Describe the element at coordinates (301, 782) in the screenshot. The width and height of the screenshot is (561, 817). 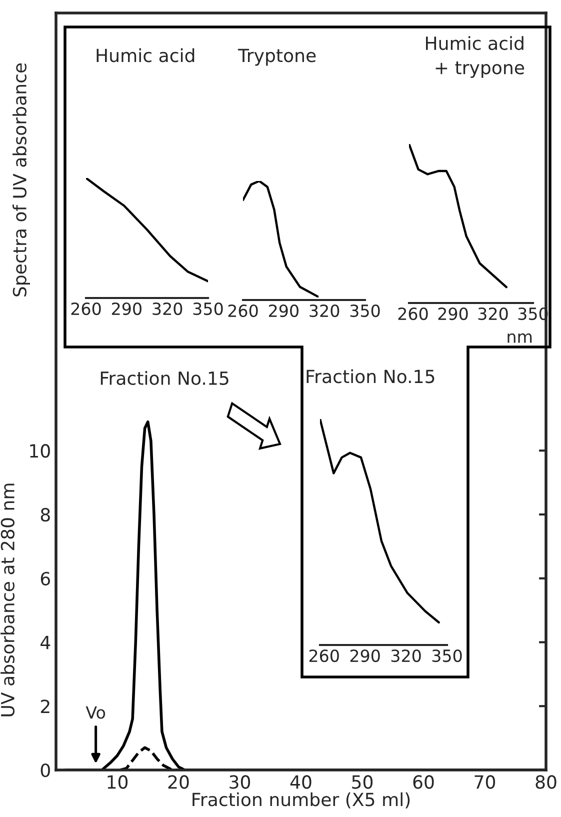
I see `x-tick-label: 40` at that location.